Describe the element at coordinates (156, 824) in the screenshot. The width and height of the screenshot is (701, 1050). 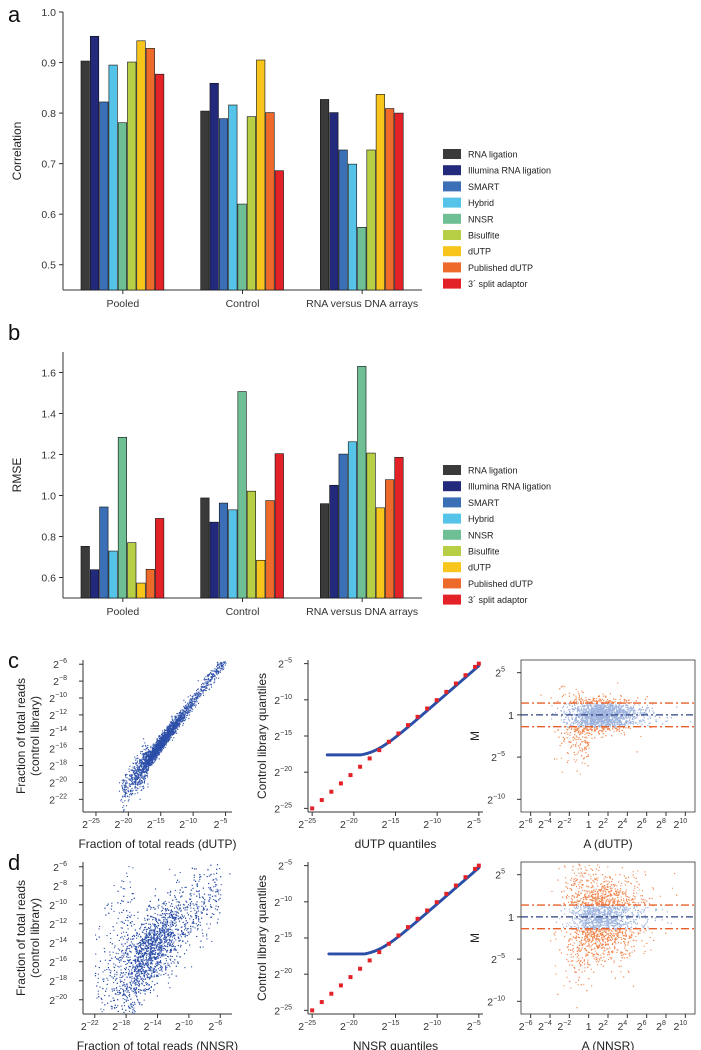
I see `x-tick-label: 2−15` at that location.